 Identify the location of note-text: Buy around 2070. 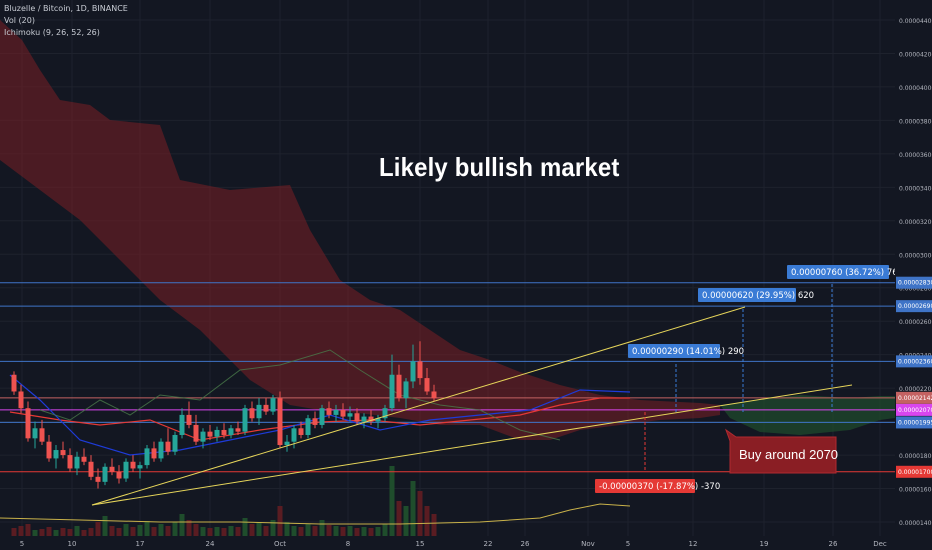
(788, 454).